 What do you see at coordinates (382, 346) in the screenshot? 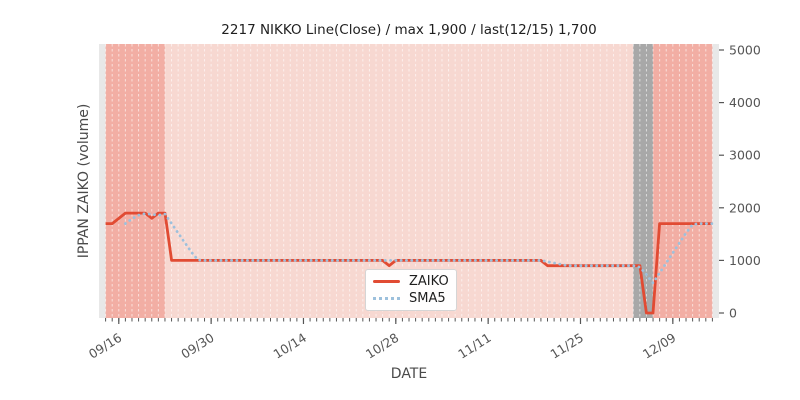
I see `x-tick-label: 10/28` at bounding box center [382, 346].